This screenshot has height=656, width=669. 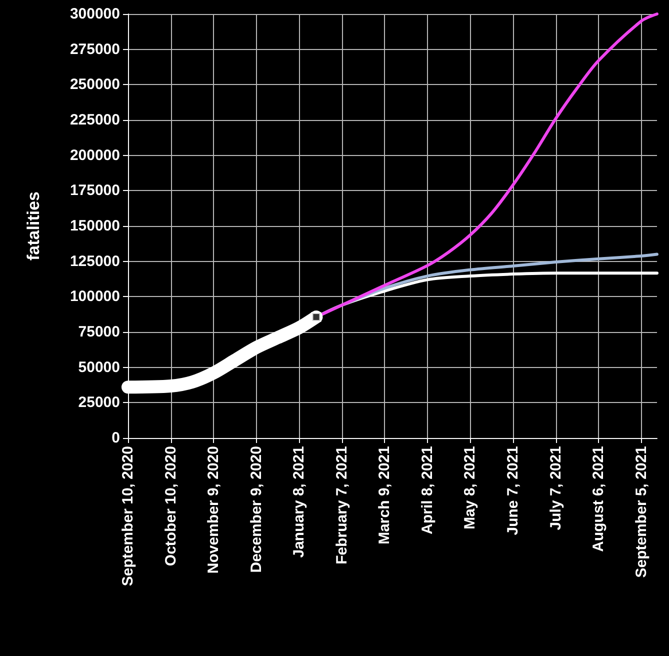 What do you see at coordinates (95, 155) in the screenshot?
I see `y-tick-label: 200000` at bounding box center [95, 155].